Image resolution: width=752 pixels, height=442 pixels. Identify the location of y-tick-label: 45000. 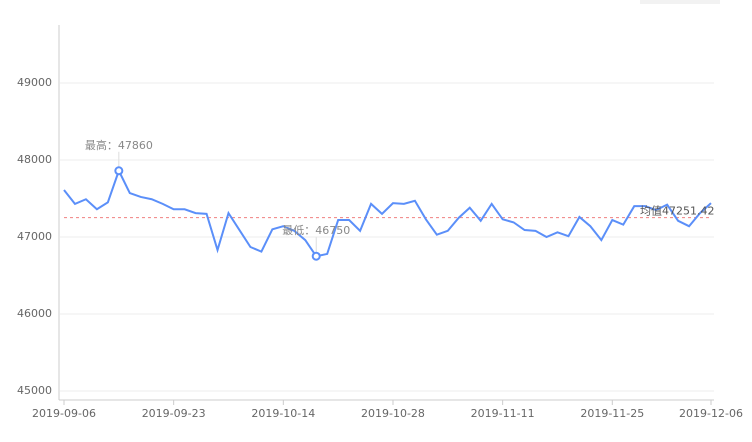
(34, 390).